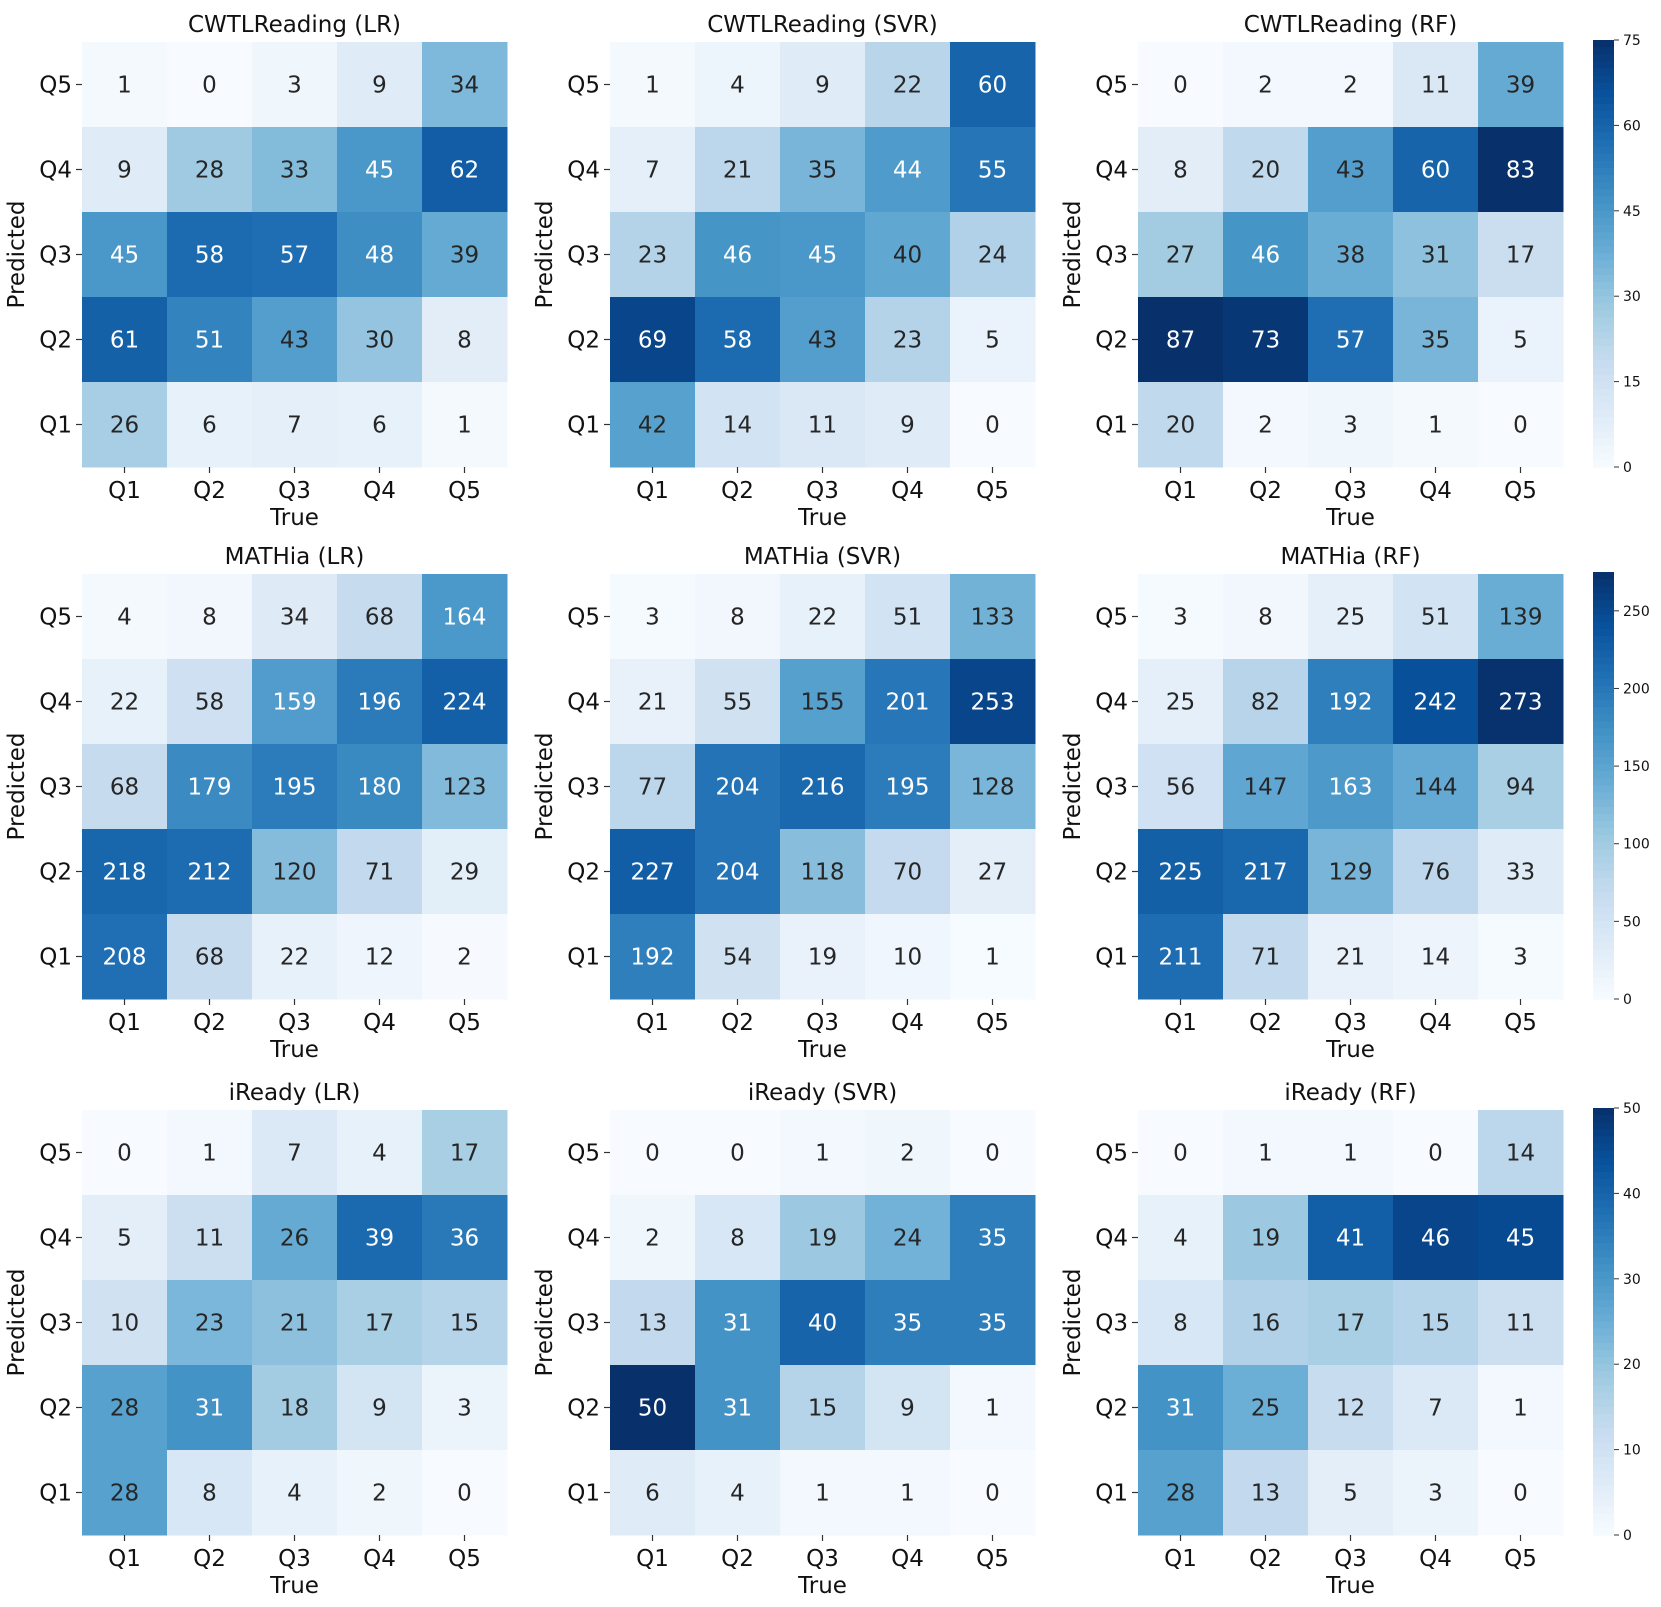  What do you see at coordinates (823, 703) in the screenshot?
I see `cell-value: 155` at bounding box center [823, 703].